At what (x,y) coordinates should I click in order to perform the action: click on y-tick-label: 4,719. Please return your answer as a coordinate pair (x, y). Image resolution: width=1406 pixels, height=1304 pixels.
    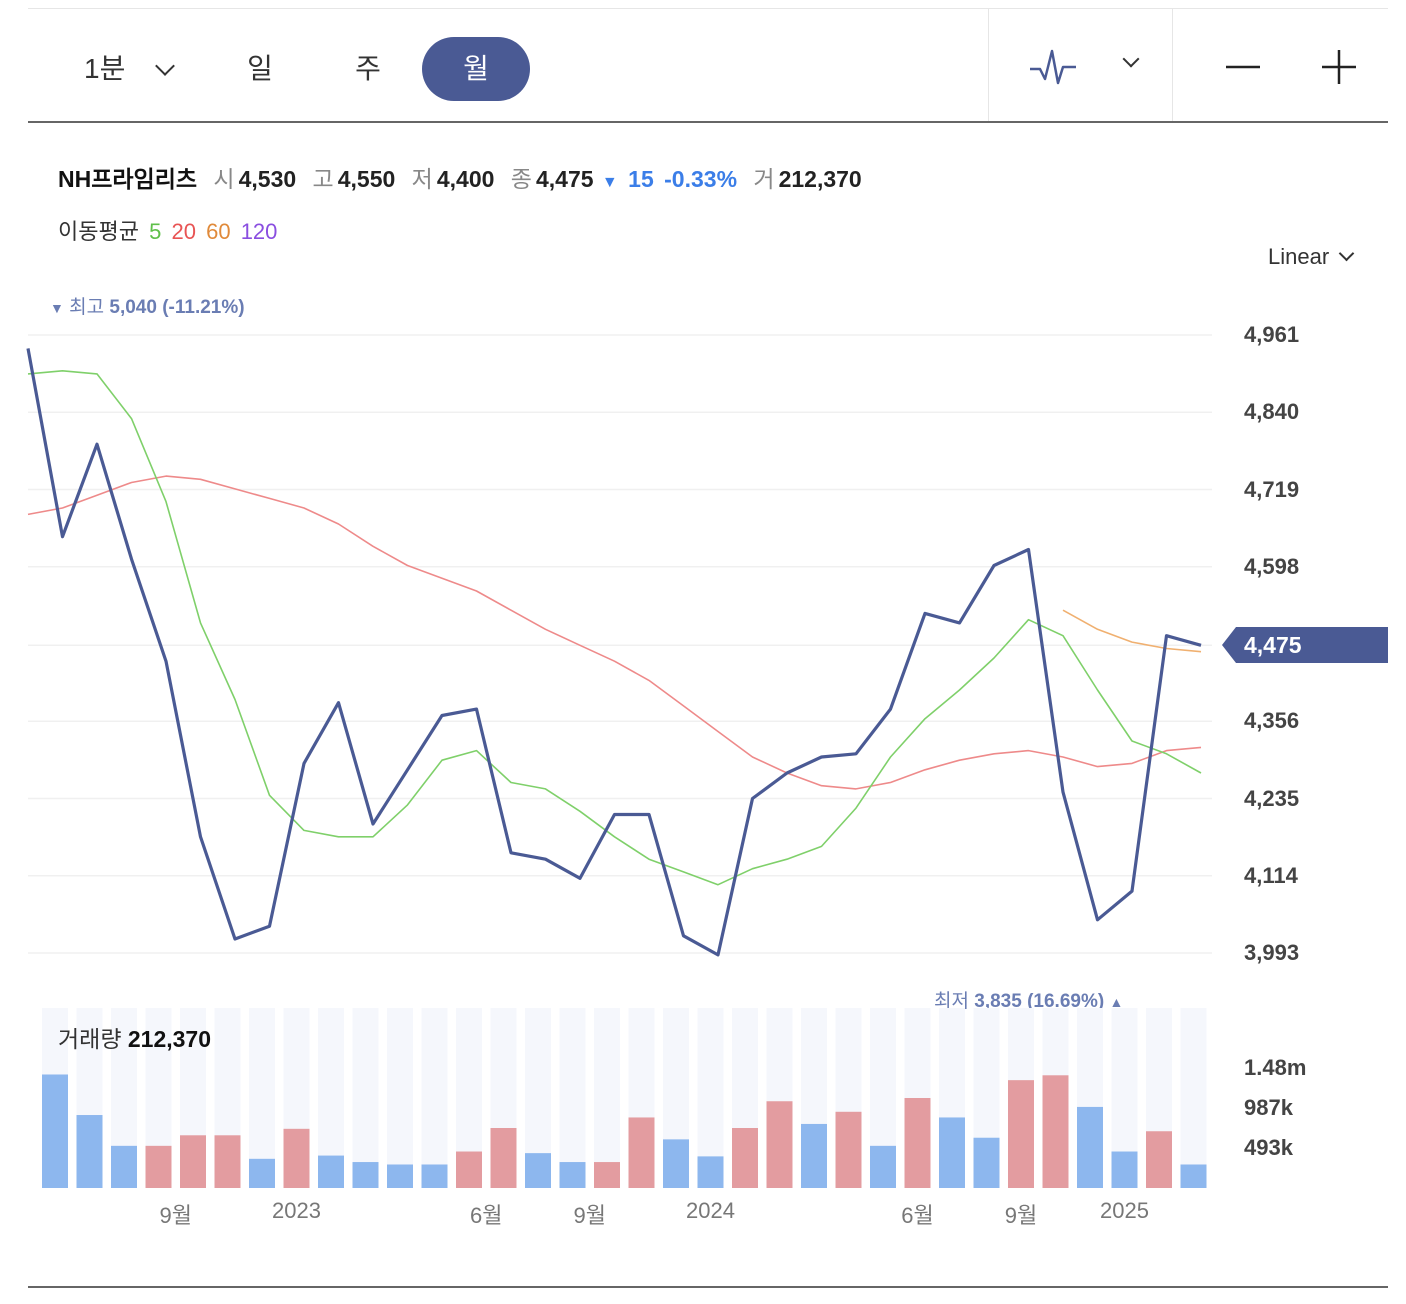
    Looking at the image, I should click on (1272, 489).